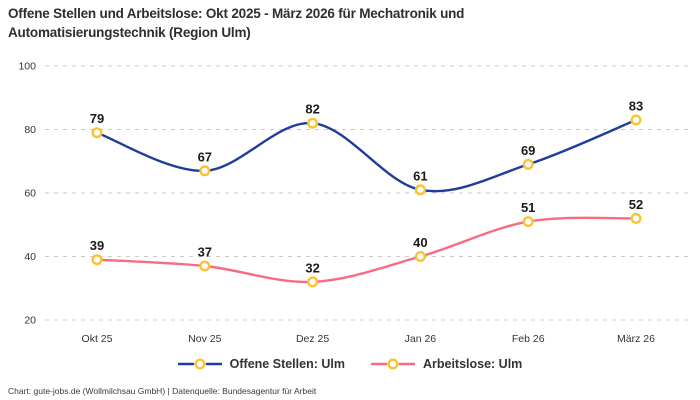  I want to click on data-point-value-label: 83, so click(636, 106).